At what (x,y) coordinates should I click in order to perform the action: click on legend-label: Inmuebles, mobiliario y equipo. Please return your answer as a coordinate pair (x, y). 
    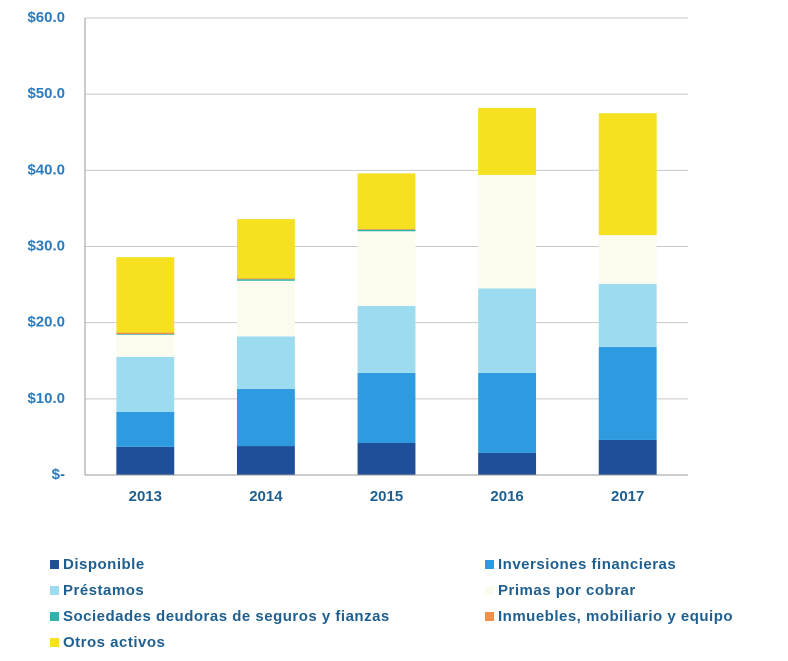
    Looking at the image, I should click on (615, 616).